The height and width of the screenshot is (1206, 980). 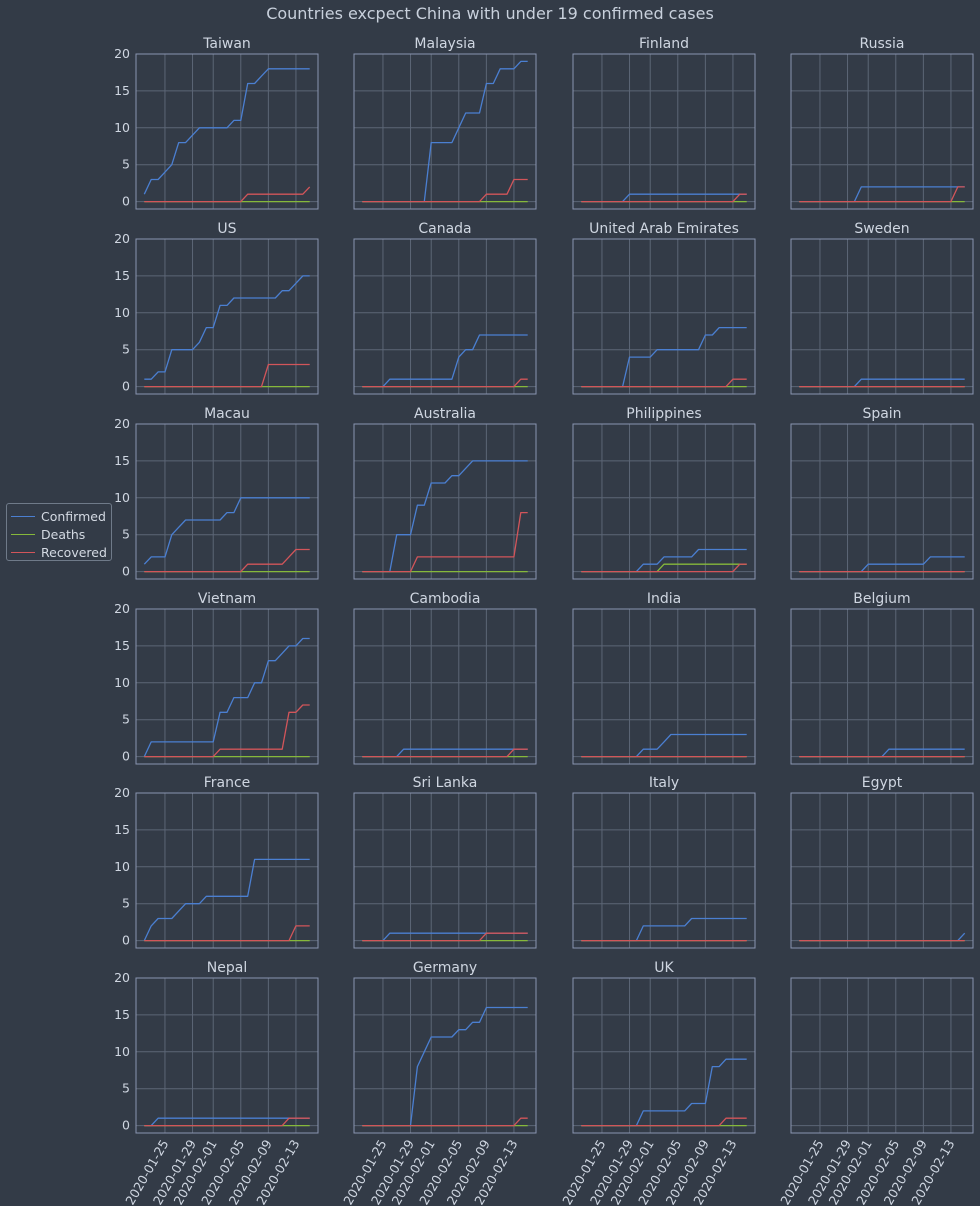 I want to click on panel-title-philippines: Philippines, so click(x=663, y=414).